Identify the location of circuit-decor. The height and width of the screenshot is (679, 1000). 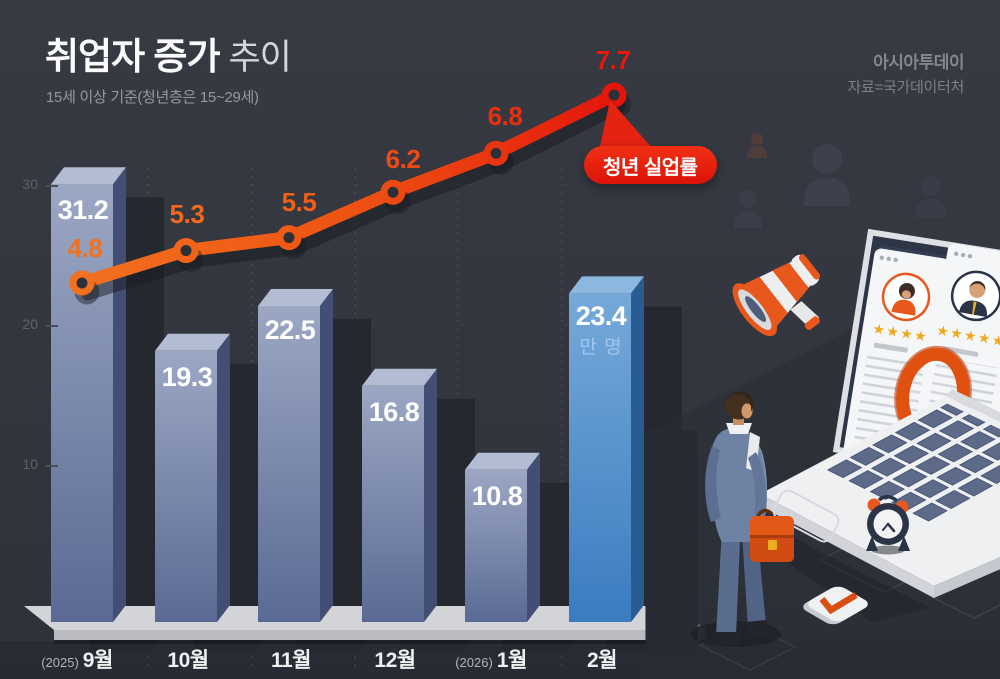
(826, 569).